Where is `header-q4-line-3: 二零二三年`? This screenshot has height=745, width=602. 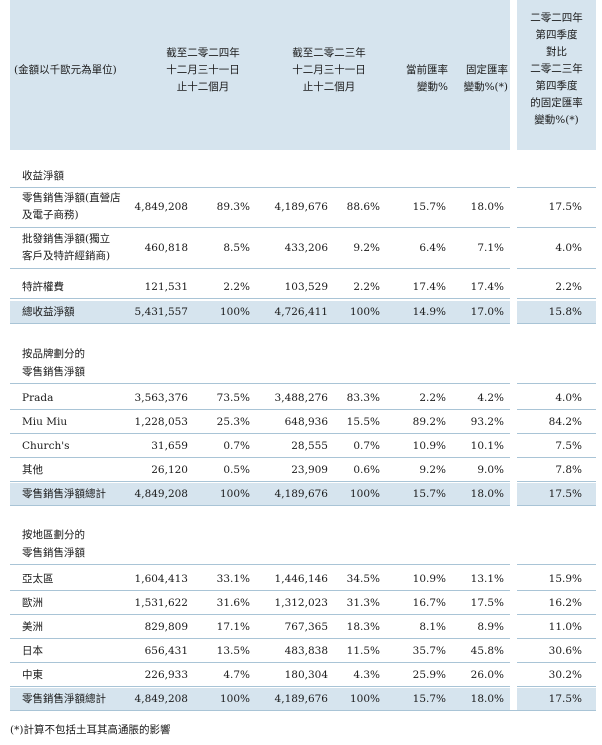 header-q4-line-3: 二零二三年 is located at coordinates (556, 69).